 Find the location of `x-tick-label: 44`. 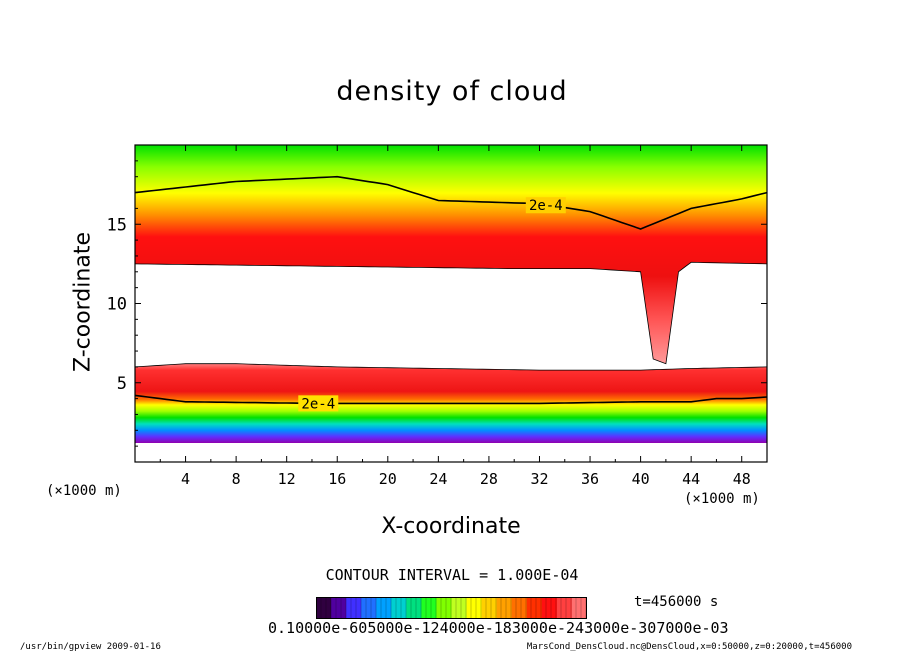

x-tick-label: 44 is located at coordinates (691, 479).